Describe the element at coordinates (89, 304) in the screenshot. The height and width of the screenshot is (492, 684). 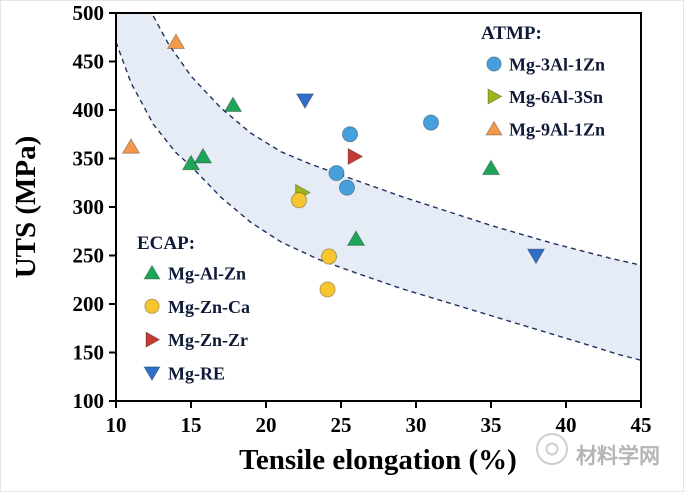
I see `y-tick-label: 200` at that location.